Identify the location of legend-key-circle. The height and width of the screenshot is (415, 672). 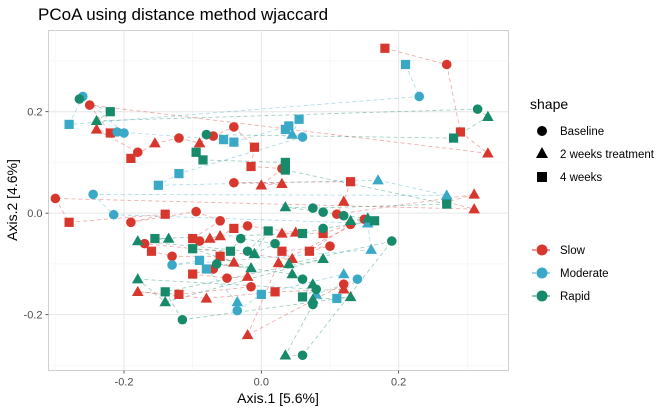
(542, 131).